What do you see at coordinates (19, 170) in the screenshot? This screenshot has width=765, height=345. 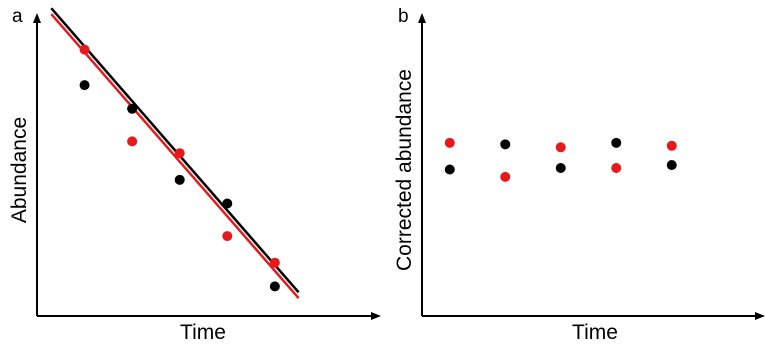 I see `panel-a-y-axis-title: Abundance` at bounding box center [19, 170].